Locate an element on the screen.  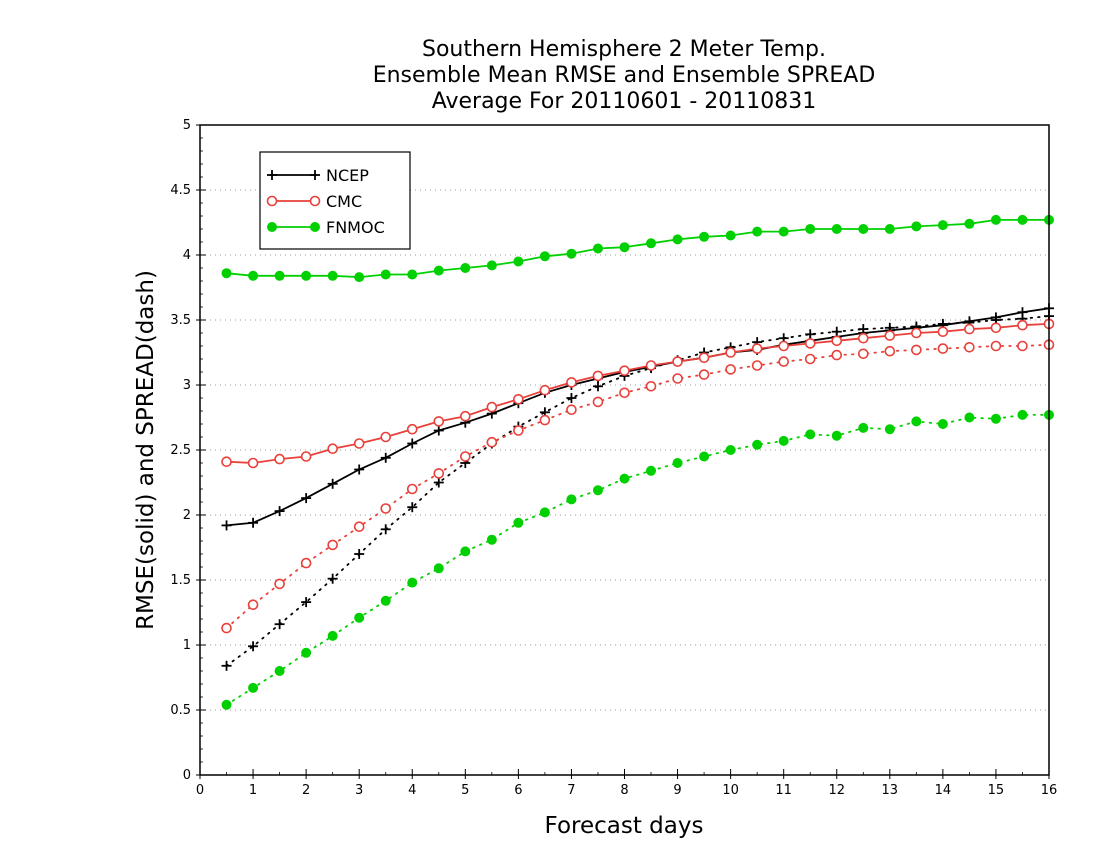
legend-label: FNMOC is located at coordinates (355, 227).